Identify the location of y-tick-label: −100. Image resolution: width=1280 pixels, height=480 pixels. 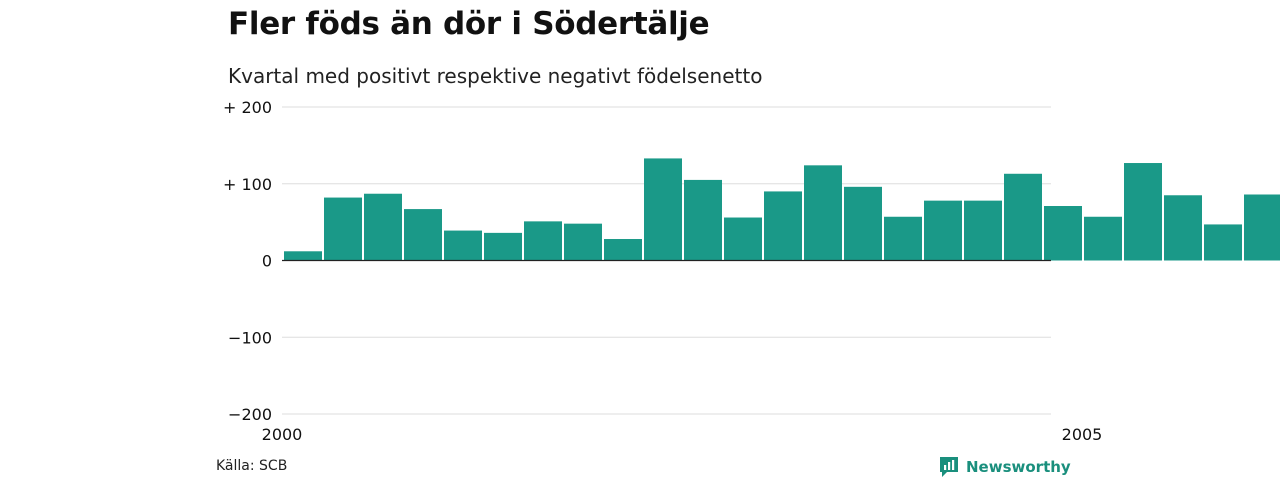
(250, 337).